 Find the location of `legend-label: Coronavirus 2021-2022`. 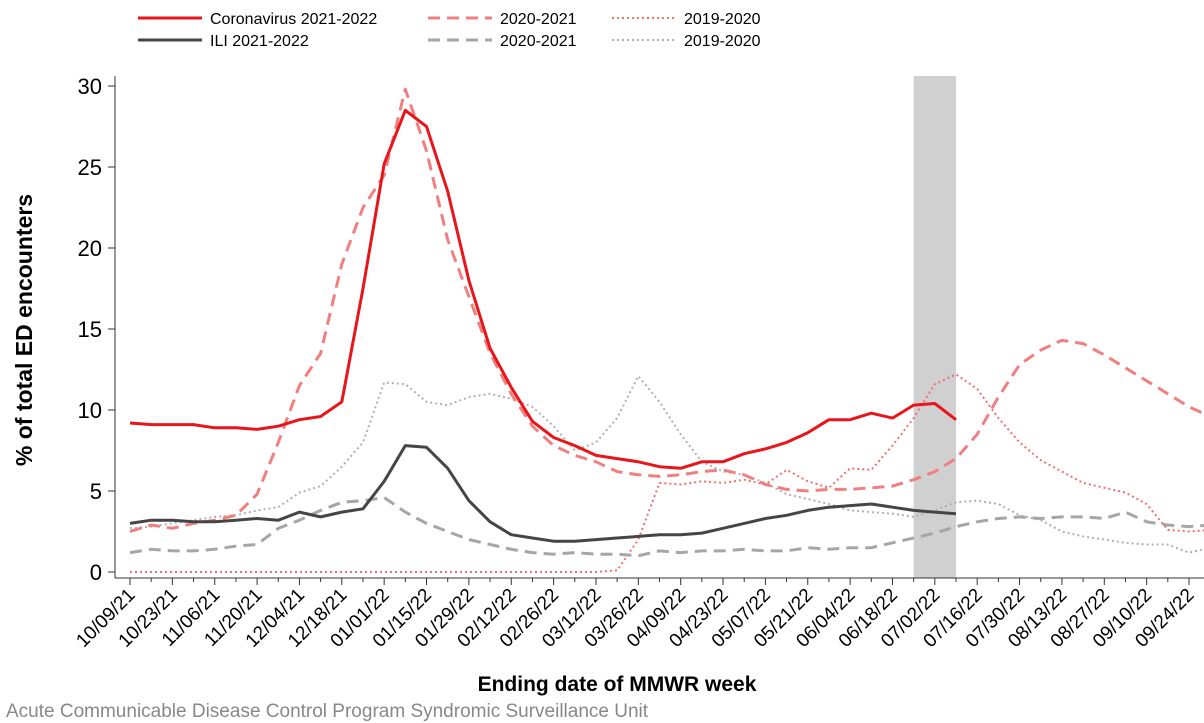

legend-label: Coronavirus 2021-2022 is located at coordinates (293, 19).